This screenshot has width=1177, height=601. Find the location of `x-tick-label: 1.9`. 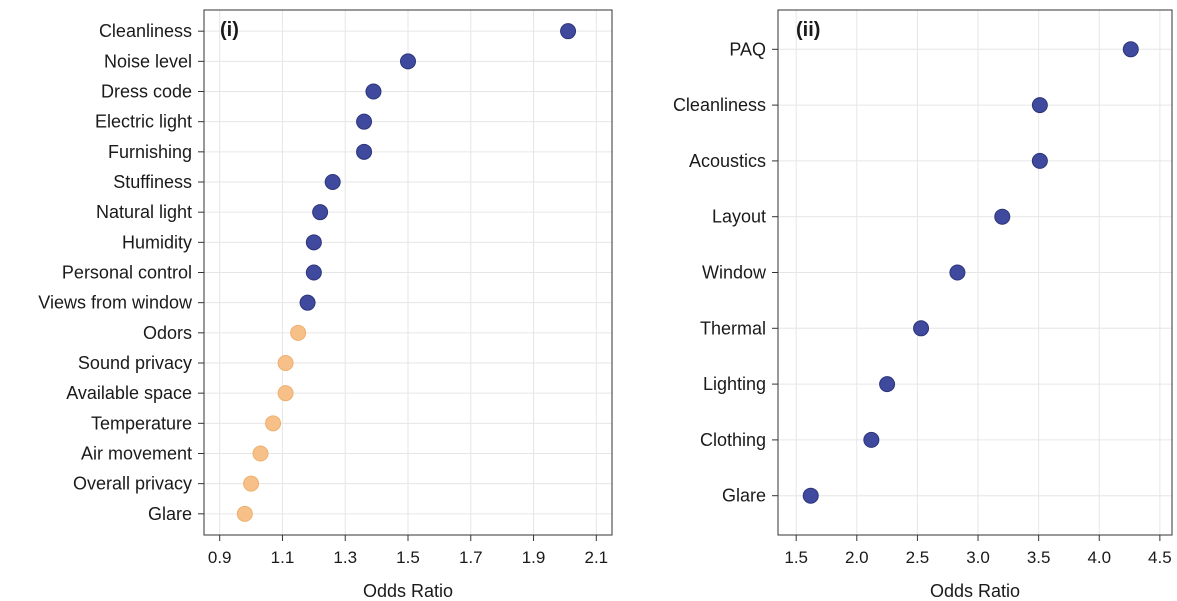

x-tick-label: 1.9 is located at coordinates (534, 557).